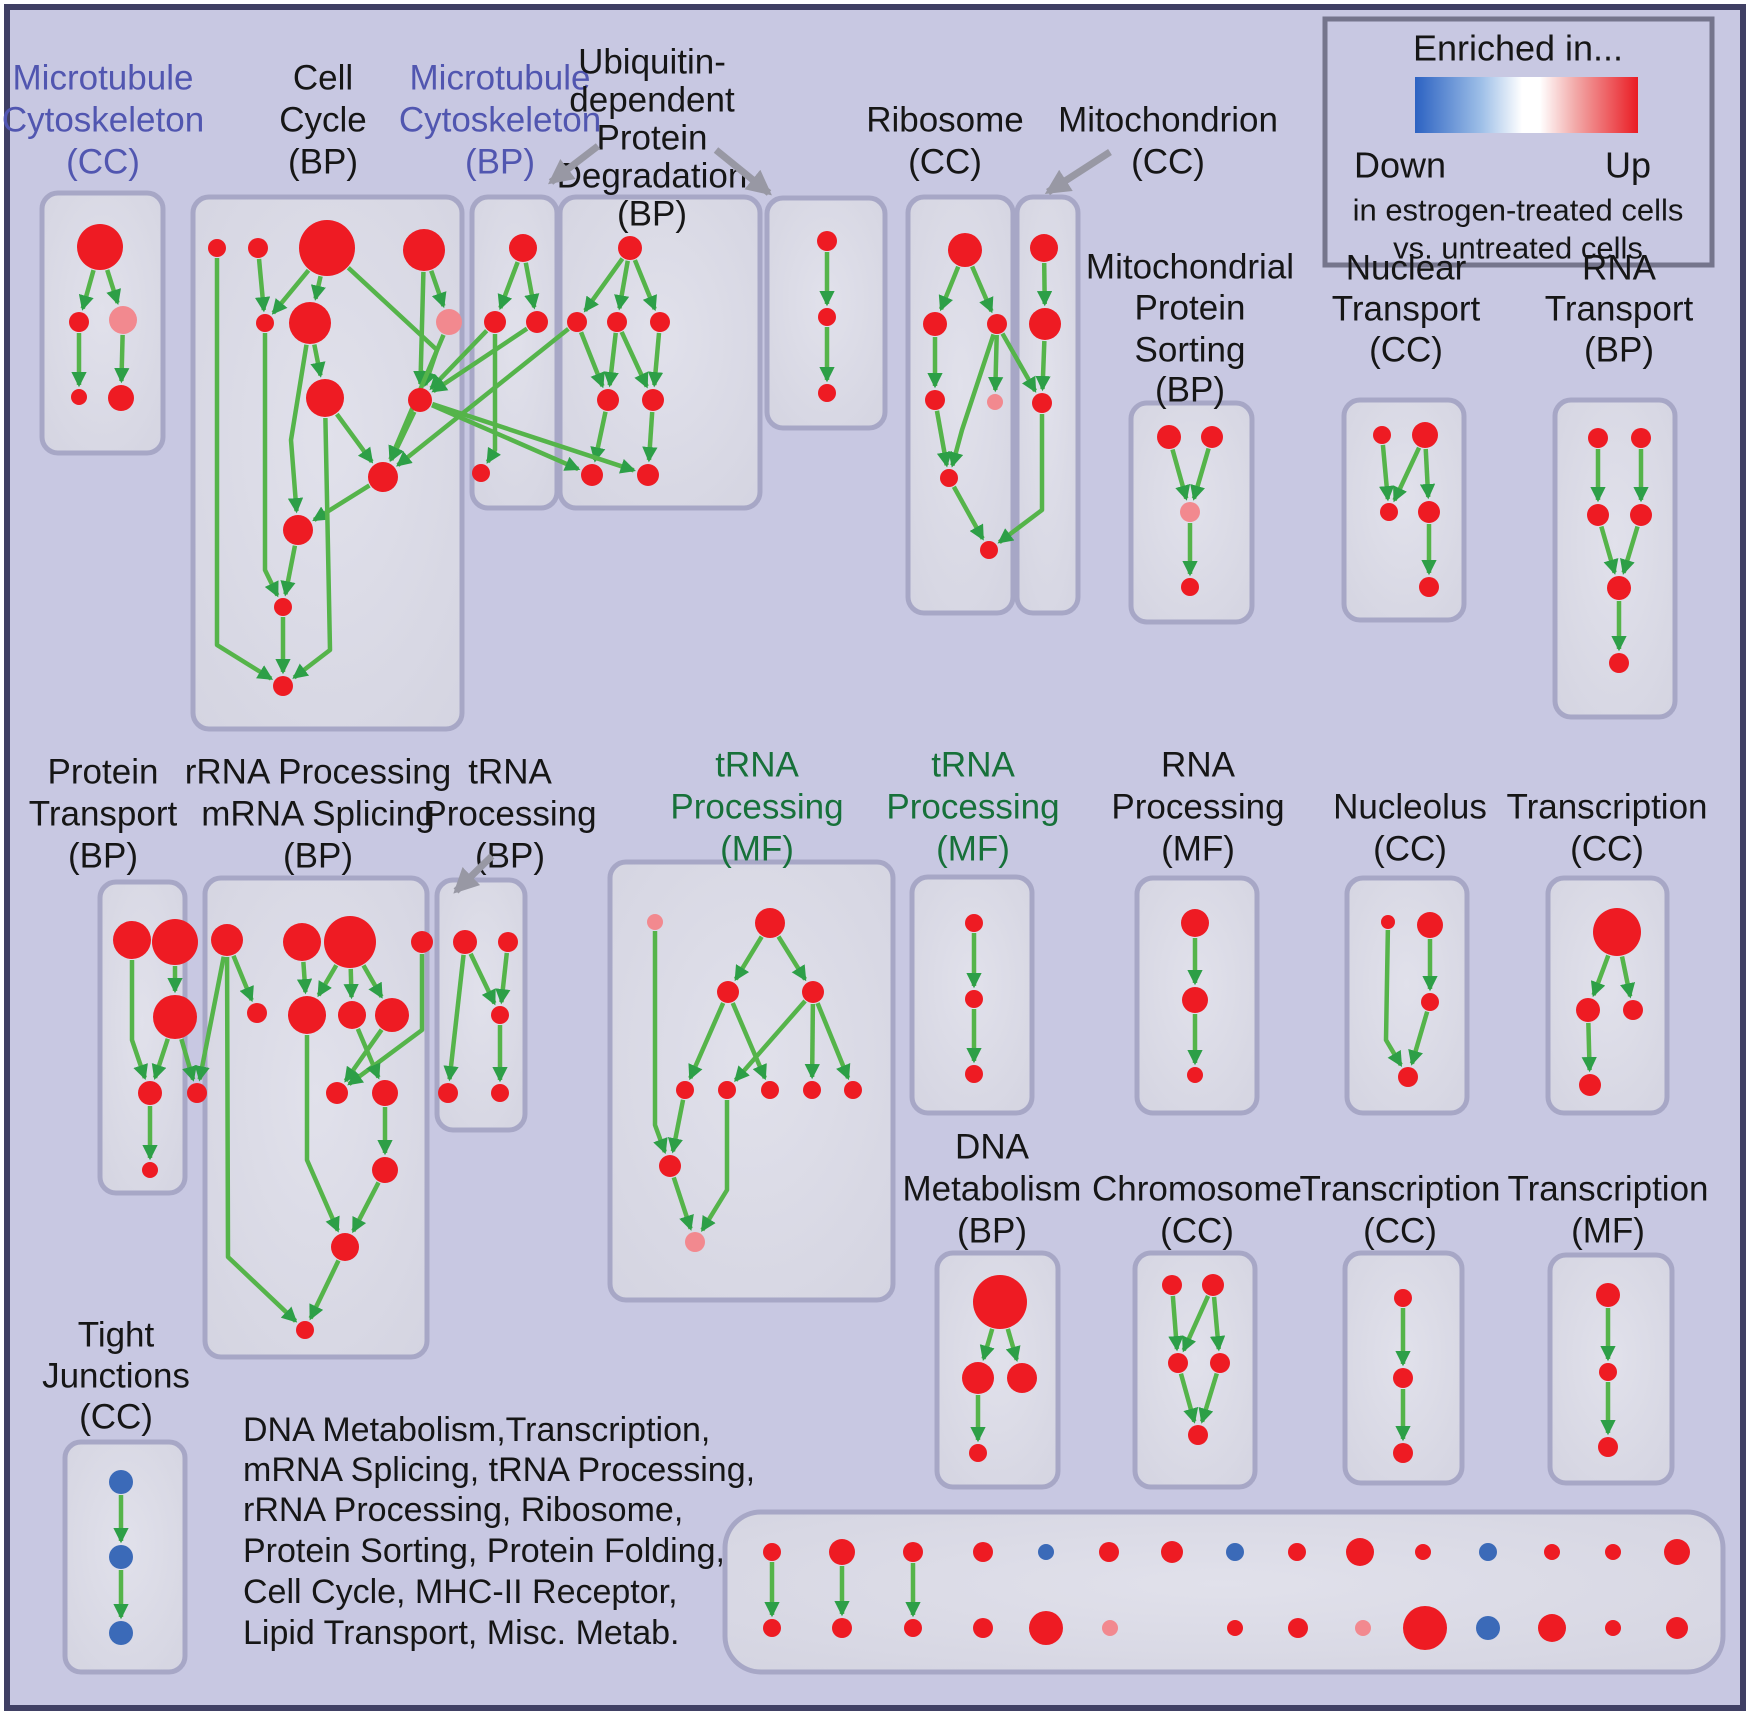  What do you see at coordinates (1195, 1370) in the screenshot?
I see `cluster-box-chromosome` at bounding box center [1195, 1370].